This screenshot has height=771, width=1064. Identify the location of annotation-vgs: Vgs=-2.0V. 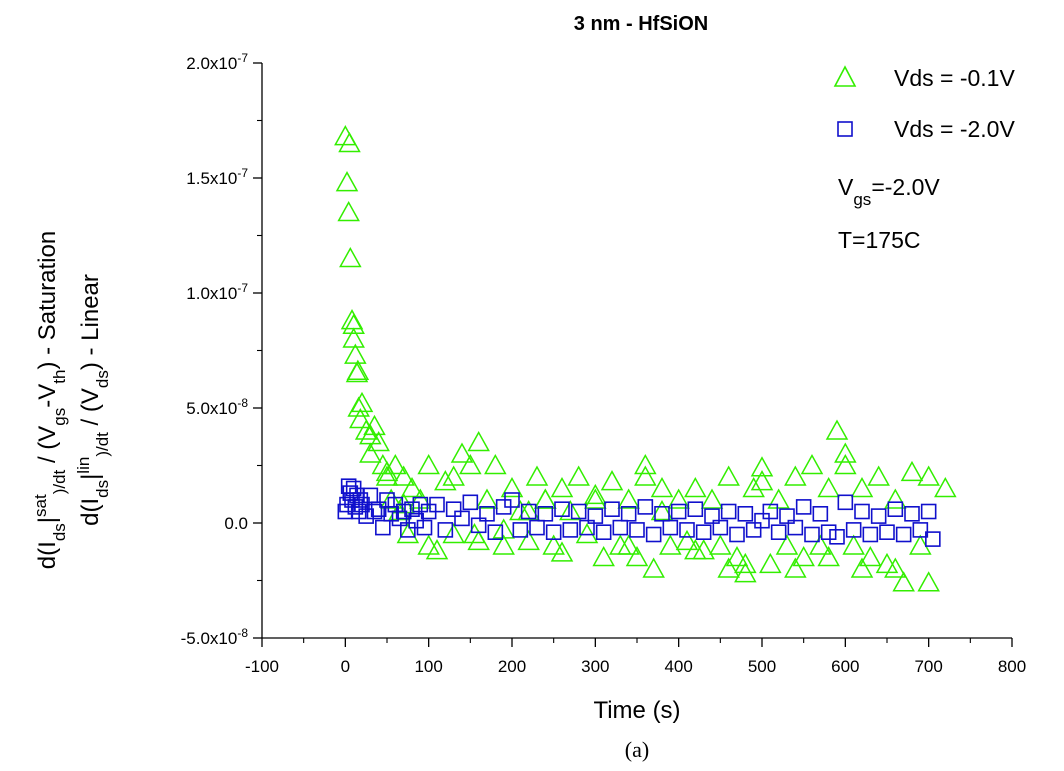
(889, 191).